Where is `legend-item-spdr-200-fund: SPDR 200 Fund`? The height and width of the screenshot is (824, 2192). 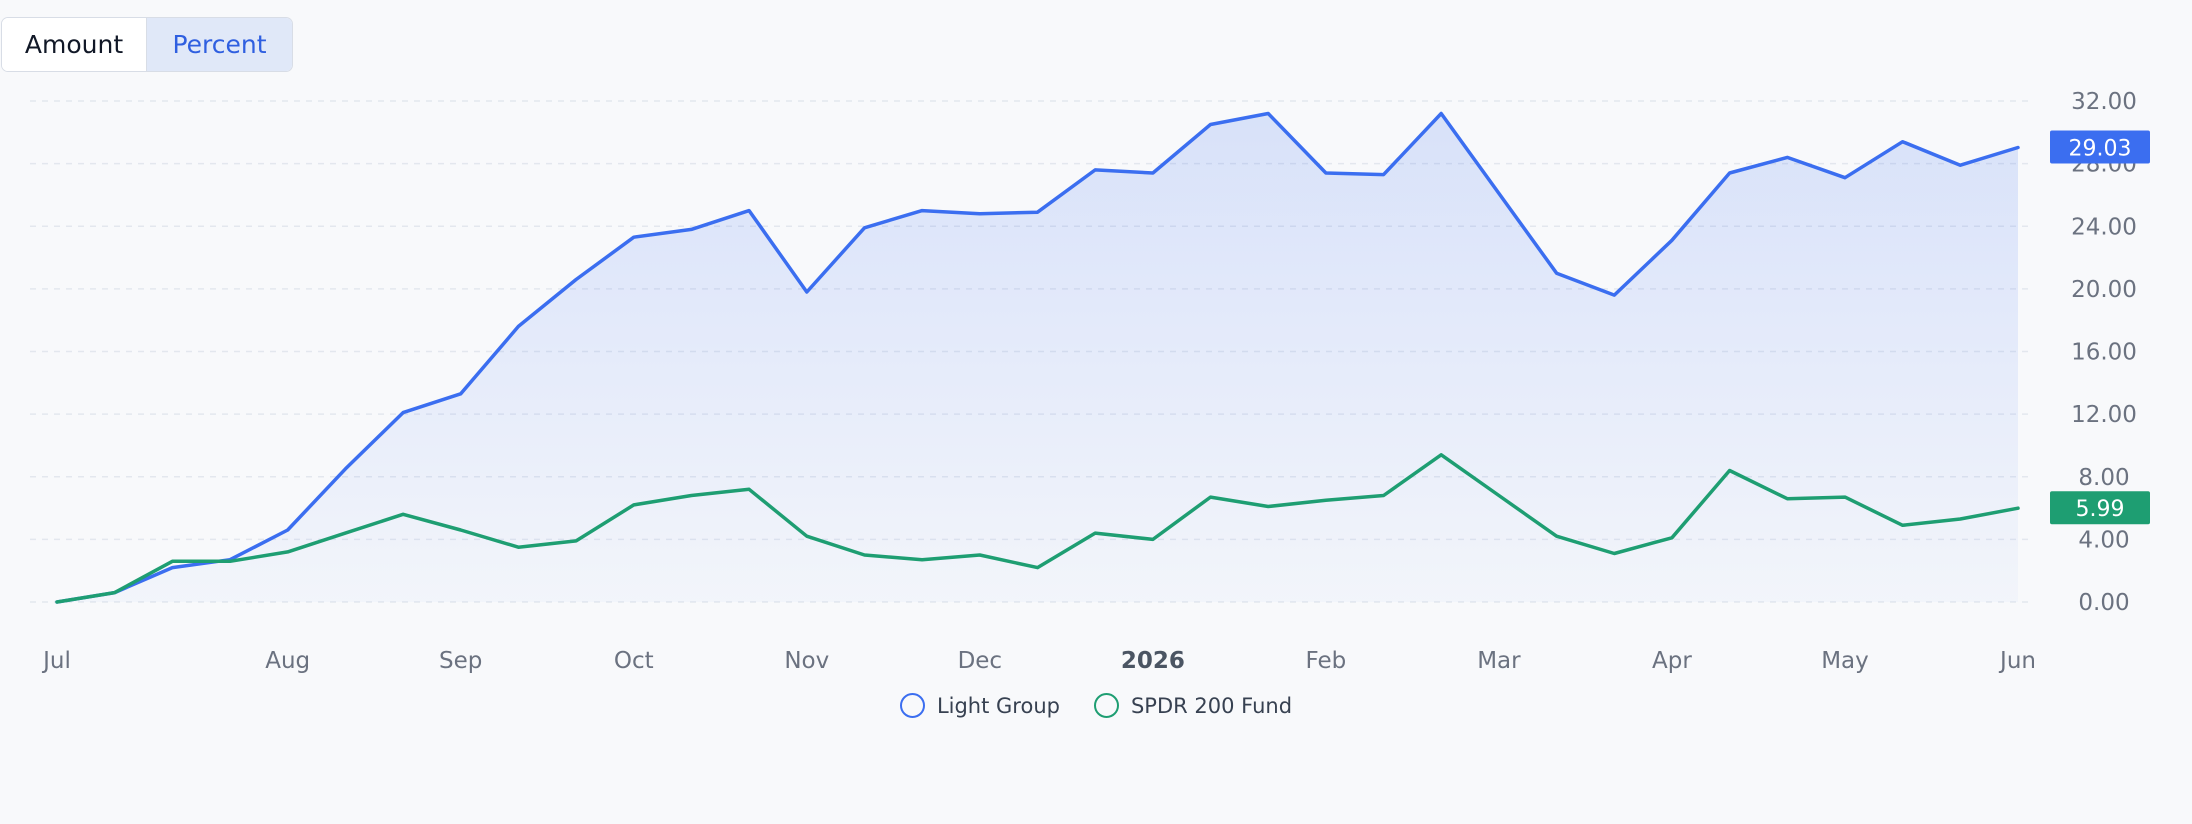 legend-item-spdr-200-fund: SPDR 200 Fund is located at coordinates (1193, 705).